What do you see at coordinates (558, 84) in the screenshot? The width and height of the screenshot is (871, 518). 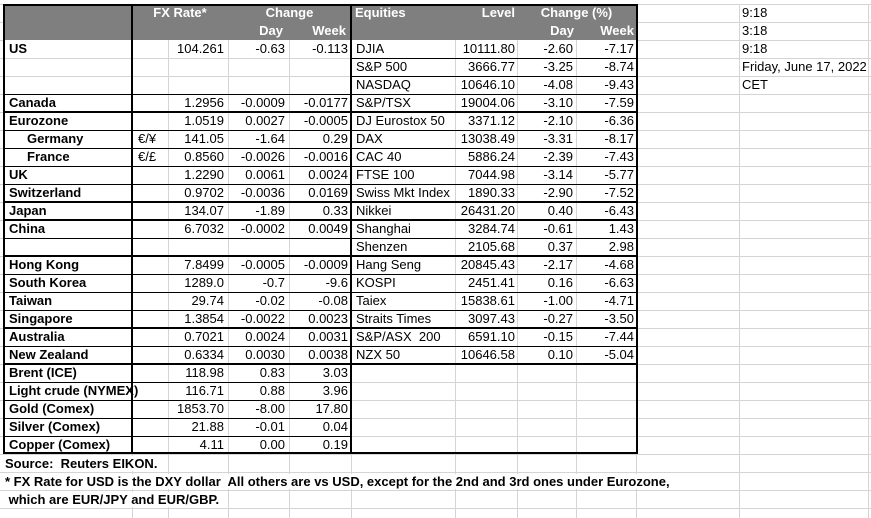 I see `equity-day-change-cell: -4.08` at bounding box center [558, 84].